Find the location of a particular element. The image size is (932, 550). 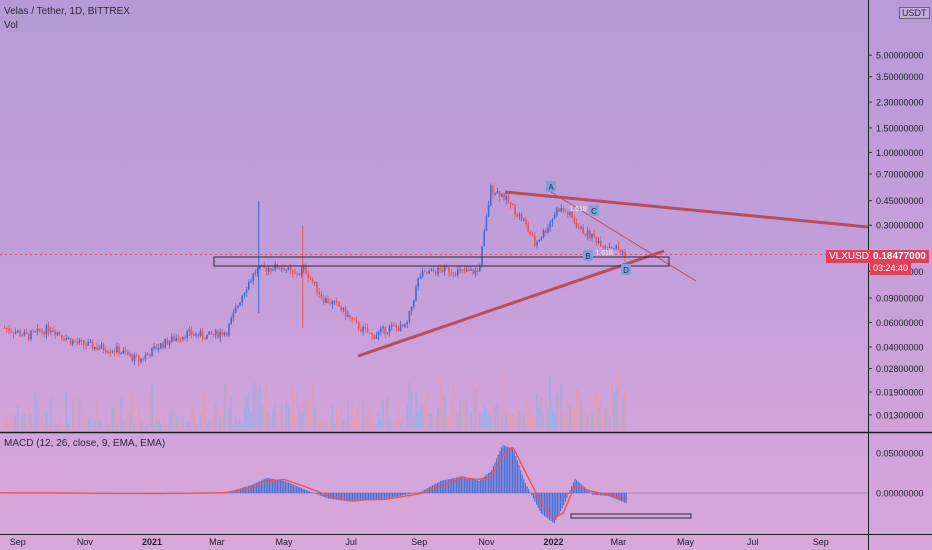

wave-label-box is located at coordinates (626, 269).